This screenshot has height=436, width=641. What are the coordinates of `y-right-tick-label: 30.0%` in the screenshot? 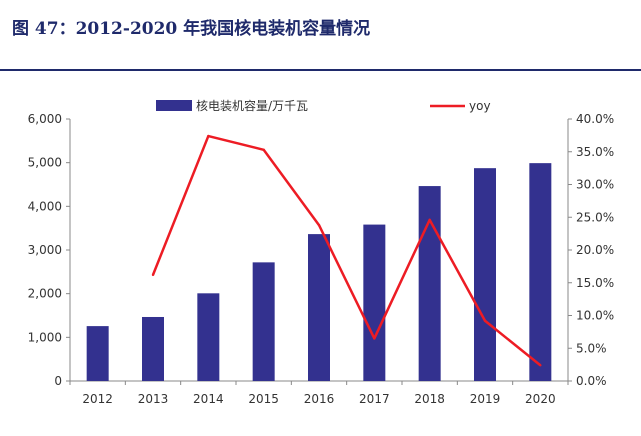 It's located at (595, 185).